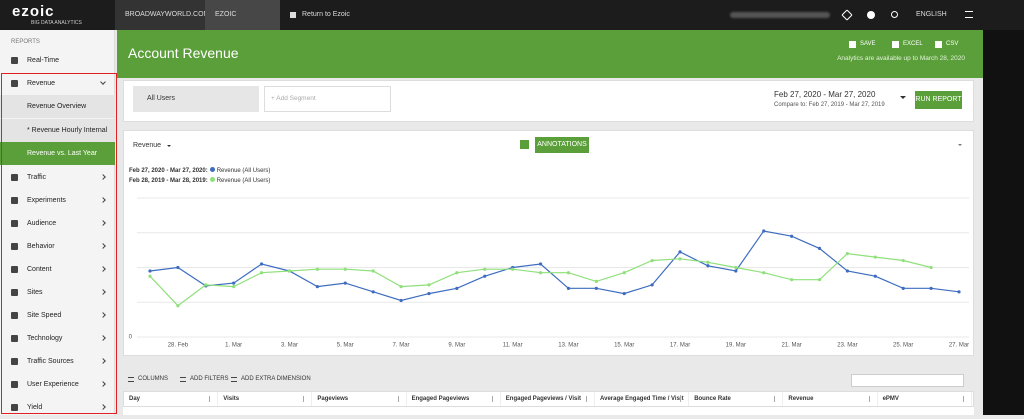 The image size is (1024, 419). Describe the element at coordinates (847, 15) in the screenshot. I see `star-icon` at that location.